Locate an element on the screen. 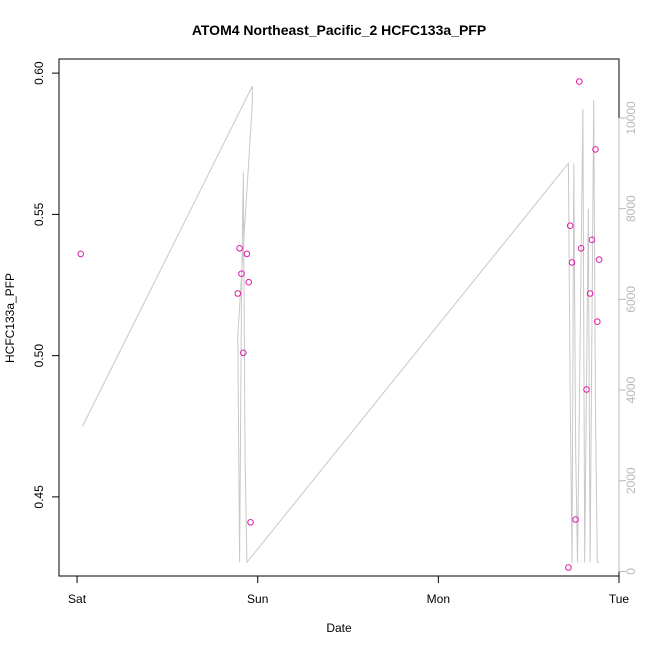 The image size is (650, 650). y-axis-left: 0.45 0.50 0.55 0.60 is located at coordinates (46, 285).